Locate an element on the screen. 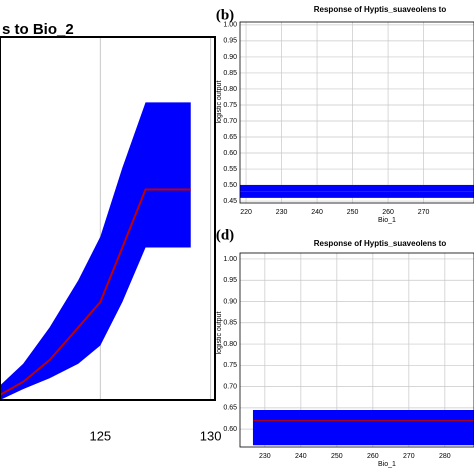 This screenshot has width=474, height=474. x-tick-label: 280 is located at coordinates (445, 456).